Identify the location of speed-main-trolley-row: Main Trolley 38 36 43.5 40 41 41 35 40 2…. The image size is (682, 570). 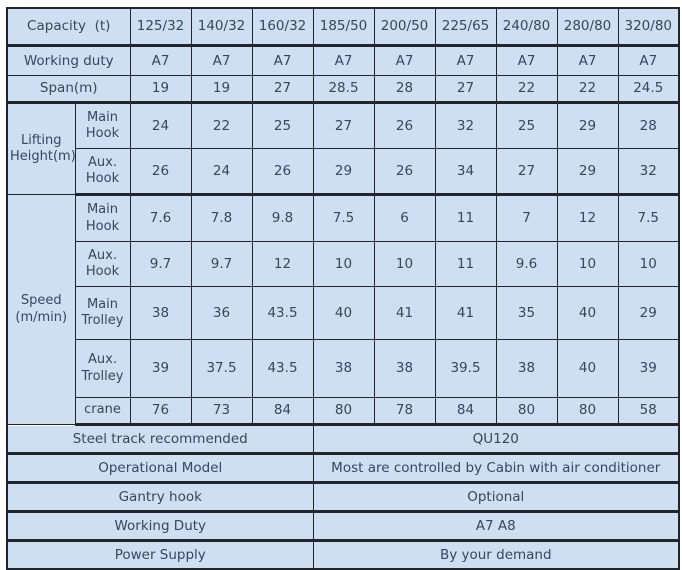
(343, 313).